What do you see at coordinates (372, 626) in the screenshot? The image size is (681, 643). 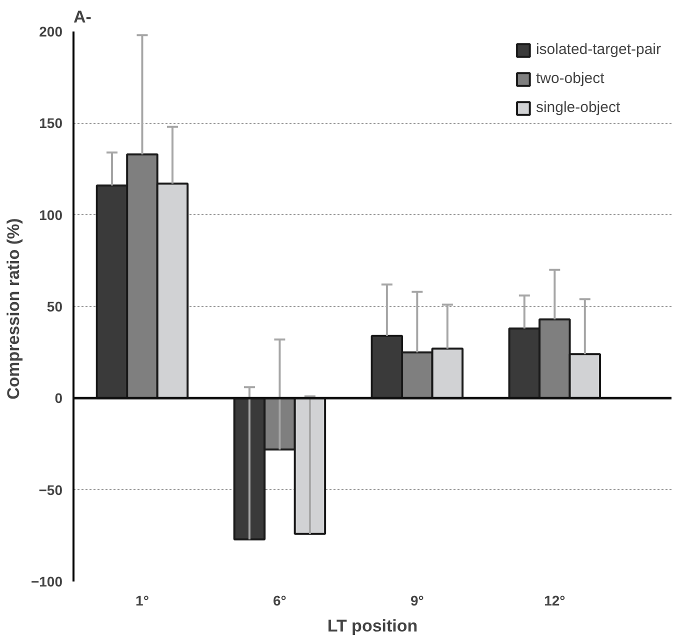 I see `x-axis-title: LT position` at bounding box center [372, 626].